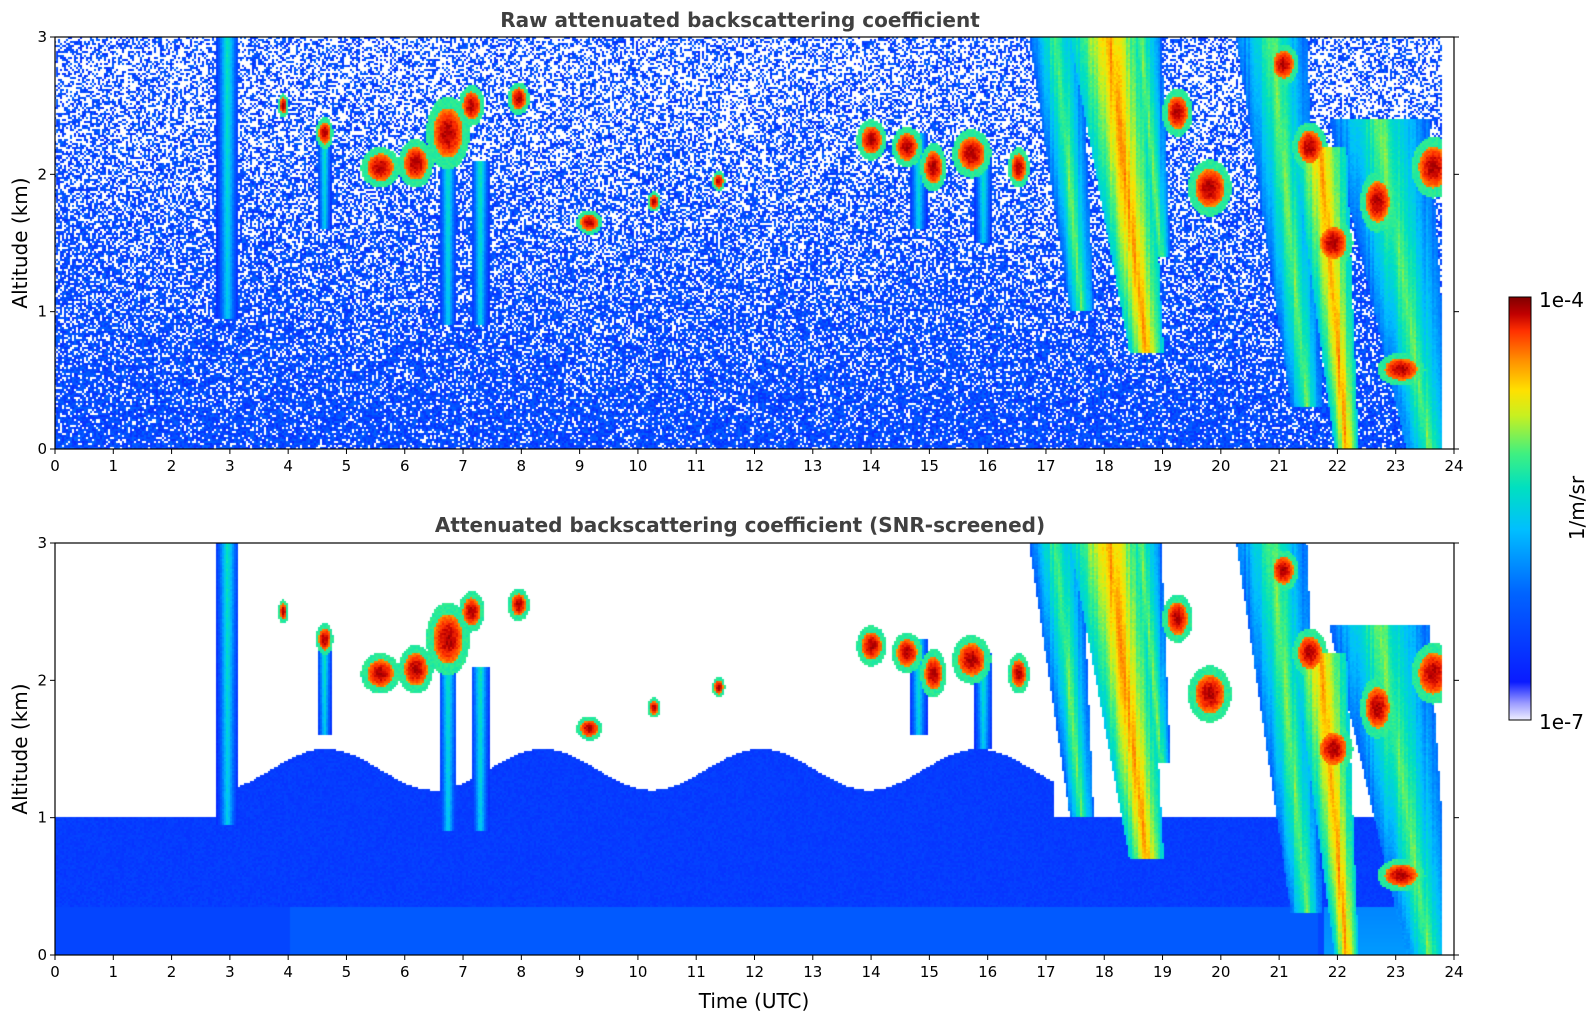  Describe the element at coordinates (1337, 972) in the screenshot. I see `snr-x-tick-label: 22` at that location.